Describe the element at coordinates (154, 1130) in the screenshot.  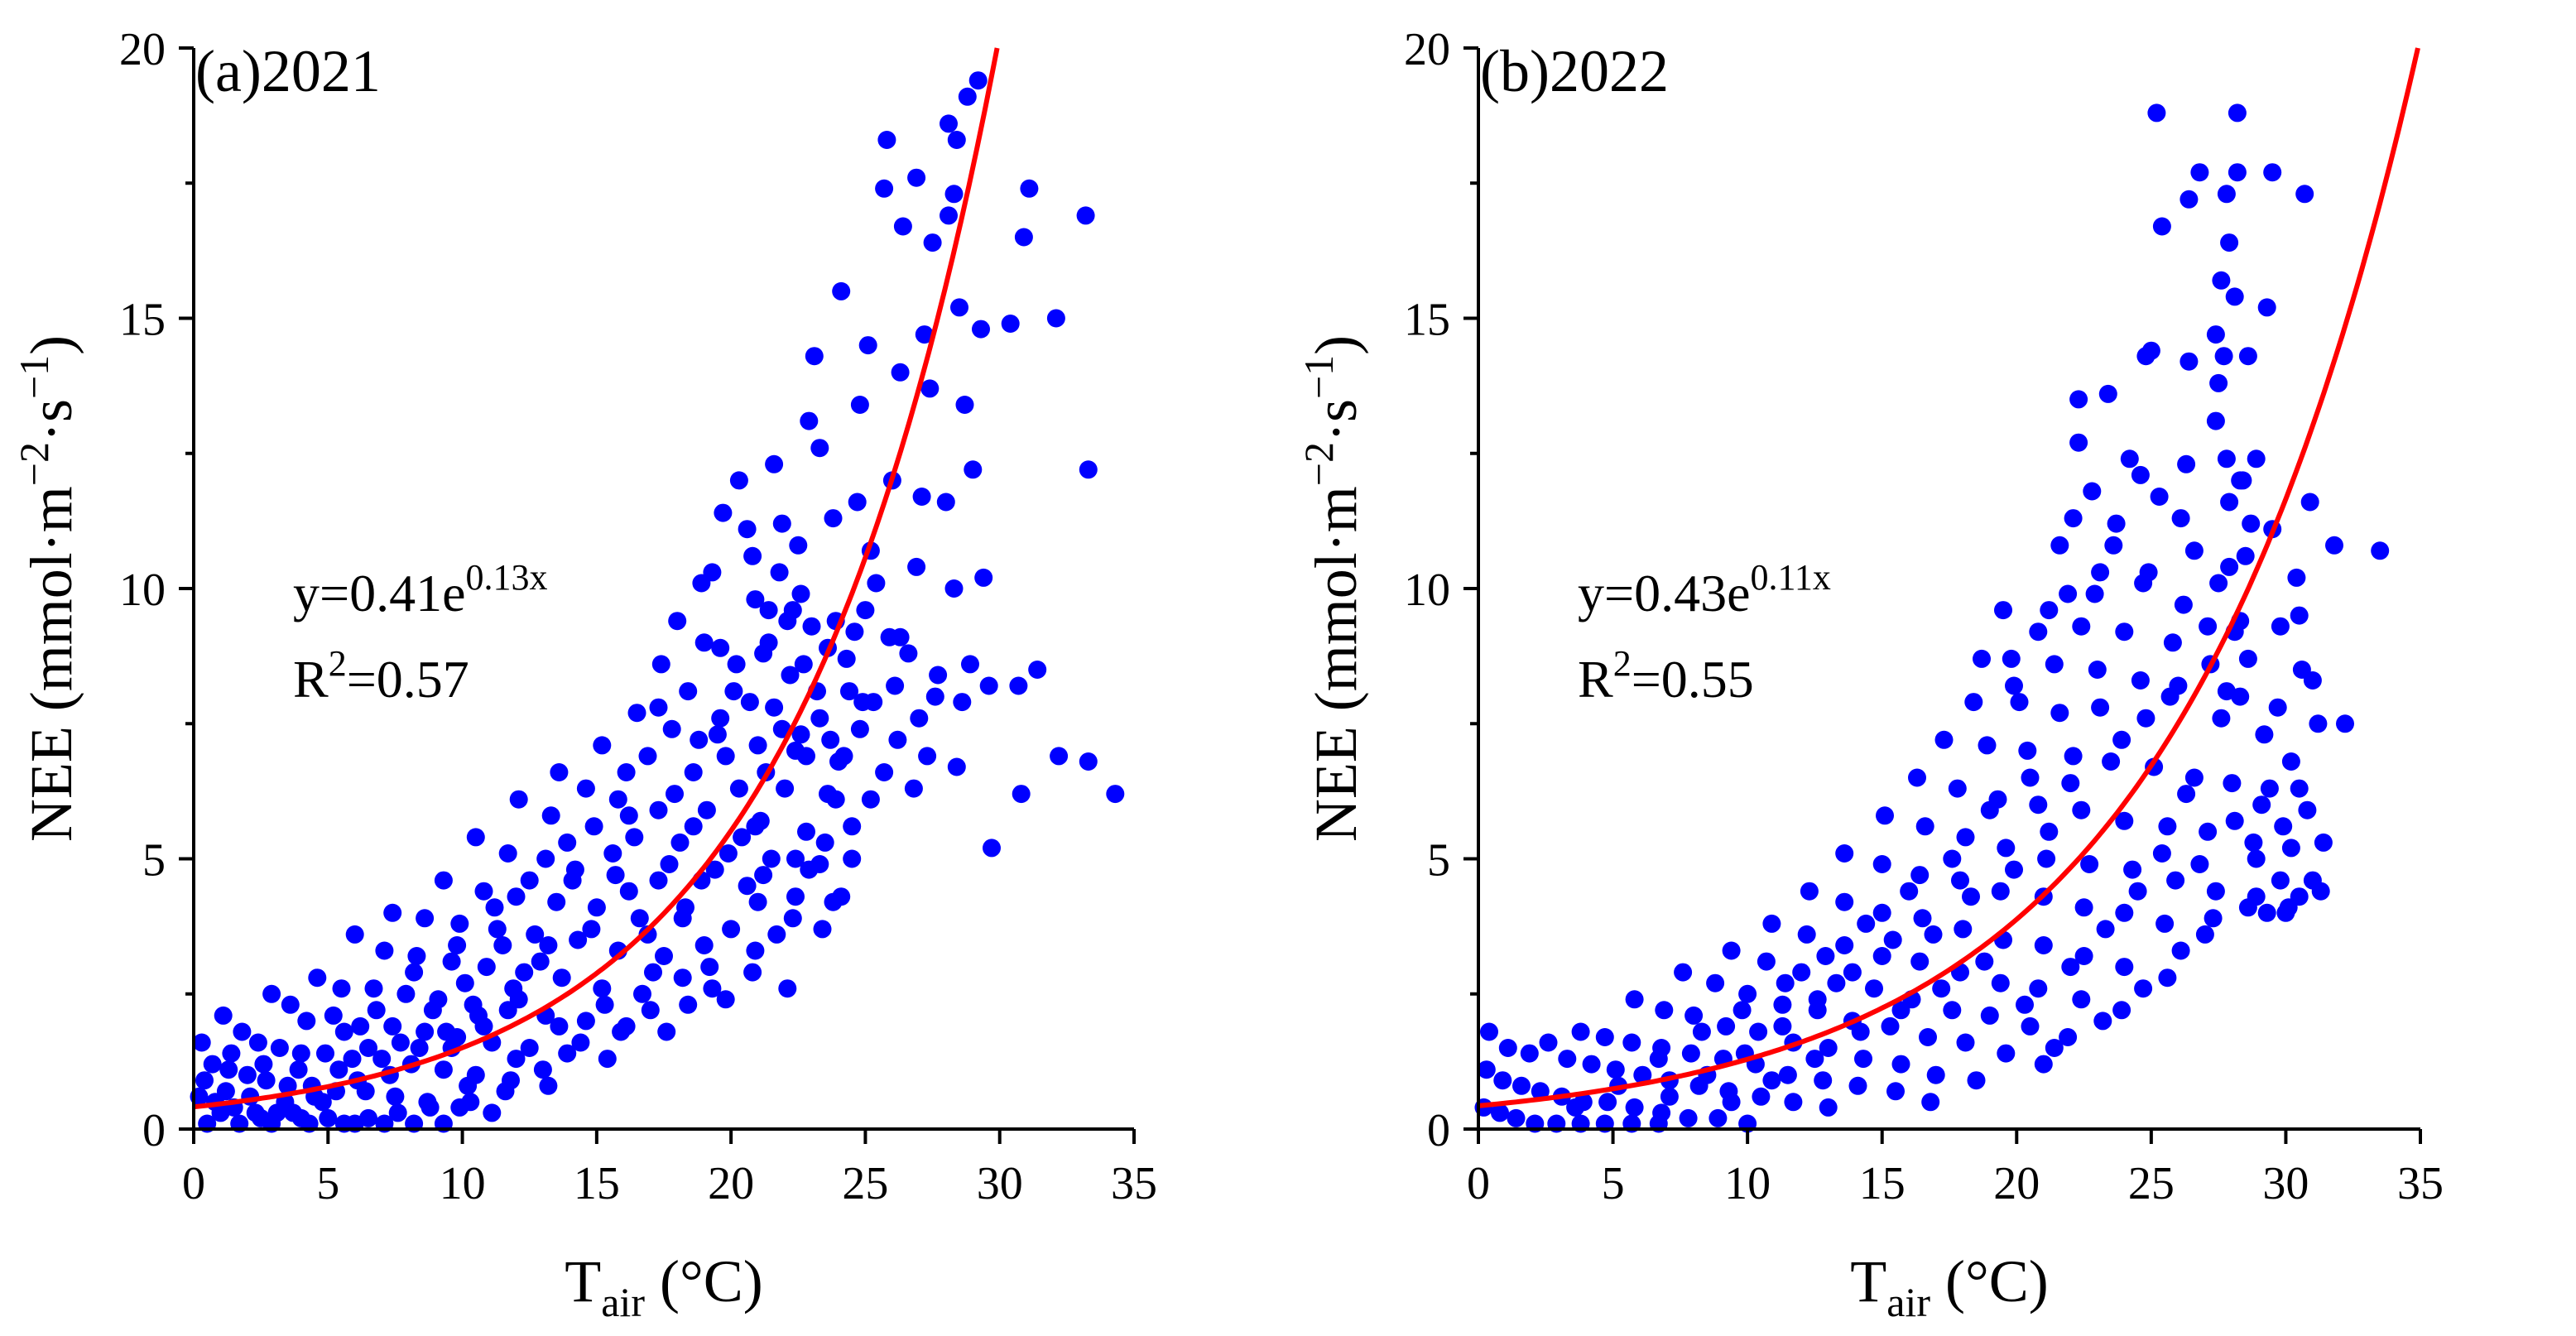
I see `y-tick-label: 0` at that location.